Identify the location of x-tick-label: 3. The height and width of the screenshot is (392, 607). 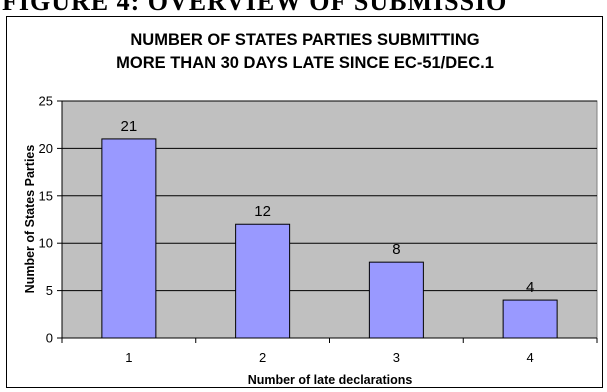
(396, 357).